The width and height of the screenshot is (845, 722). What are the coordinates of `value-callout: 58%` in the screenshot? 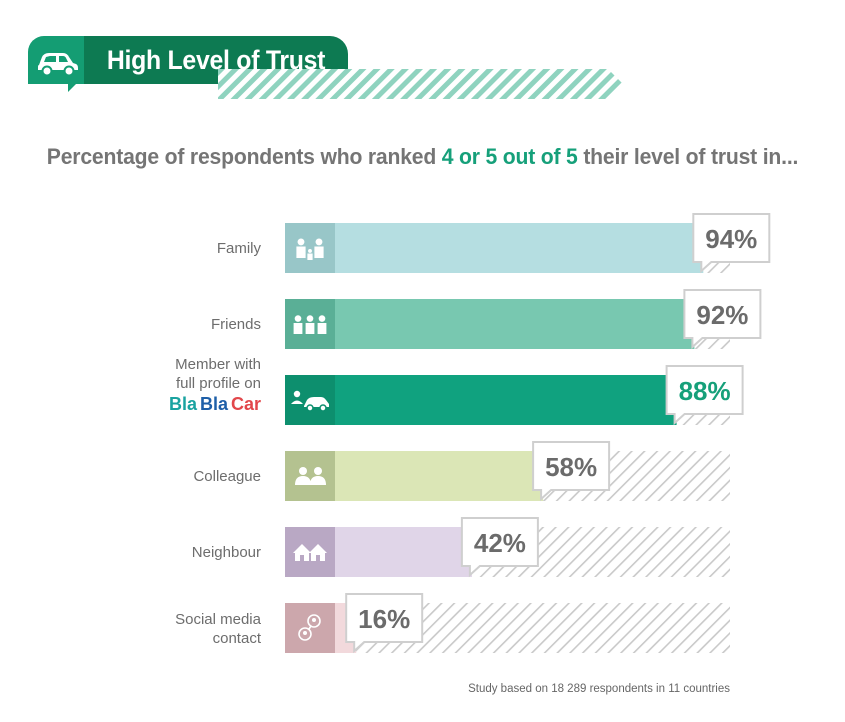 It's located at (571, 471).